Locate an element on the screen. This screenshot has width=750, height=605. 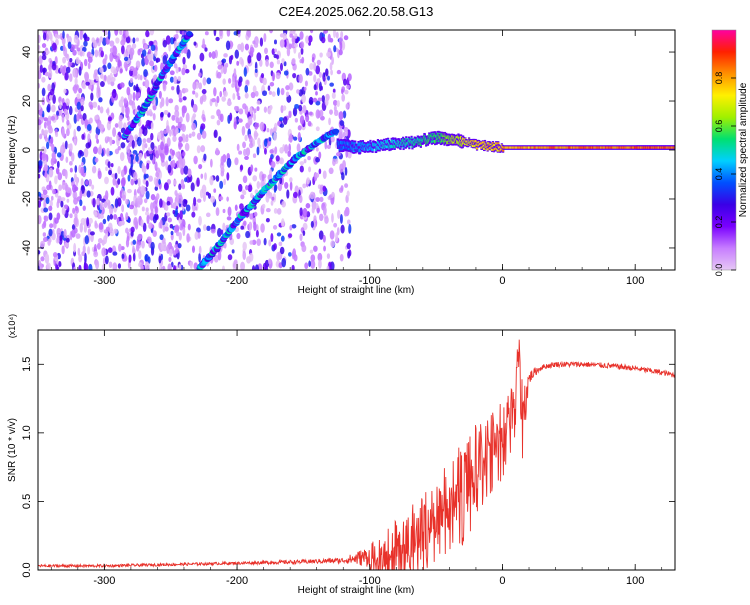
chart-title: C2E4.2025.062.20.58.G13 is located at coordinates (356, 11).